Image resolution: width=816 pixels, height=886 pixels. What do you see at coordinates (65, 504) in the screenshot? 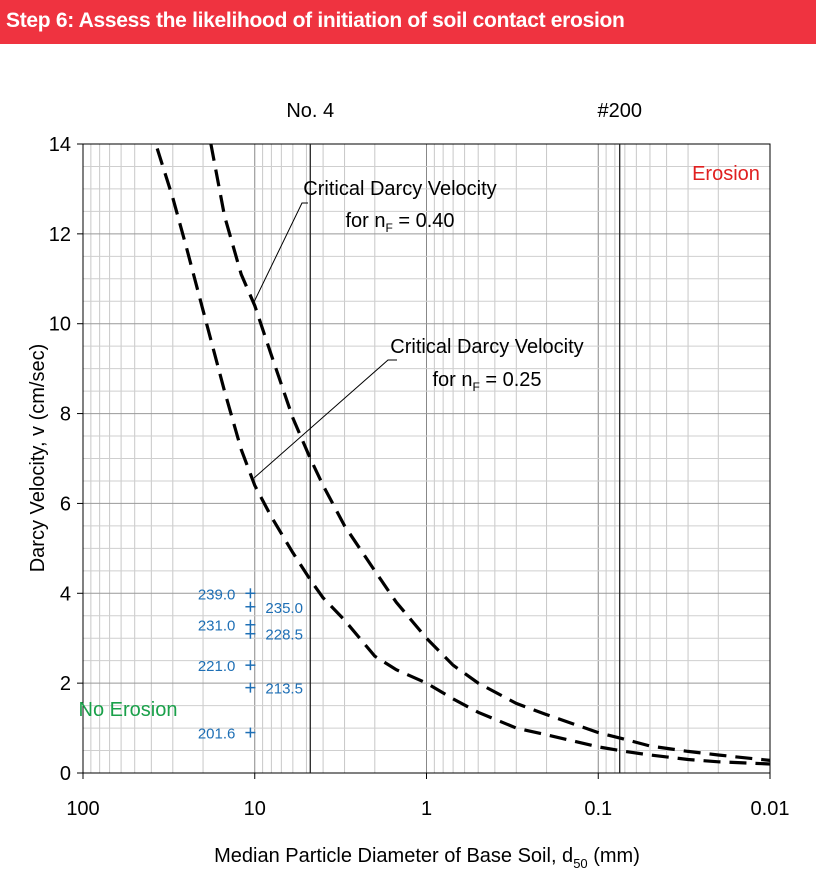
I see `y-tick-label: 6` at bounding box center [65, 504].